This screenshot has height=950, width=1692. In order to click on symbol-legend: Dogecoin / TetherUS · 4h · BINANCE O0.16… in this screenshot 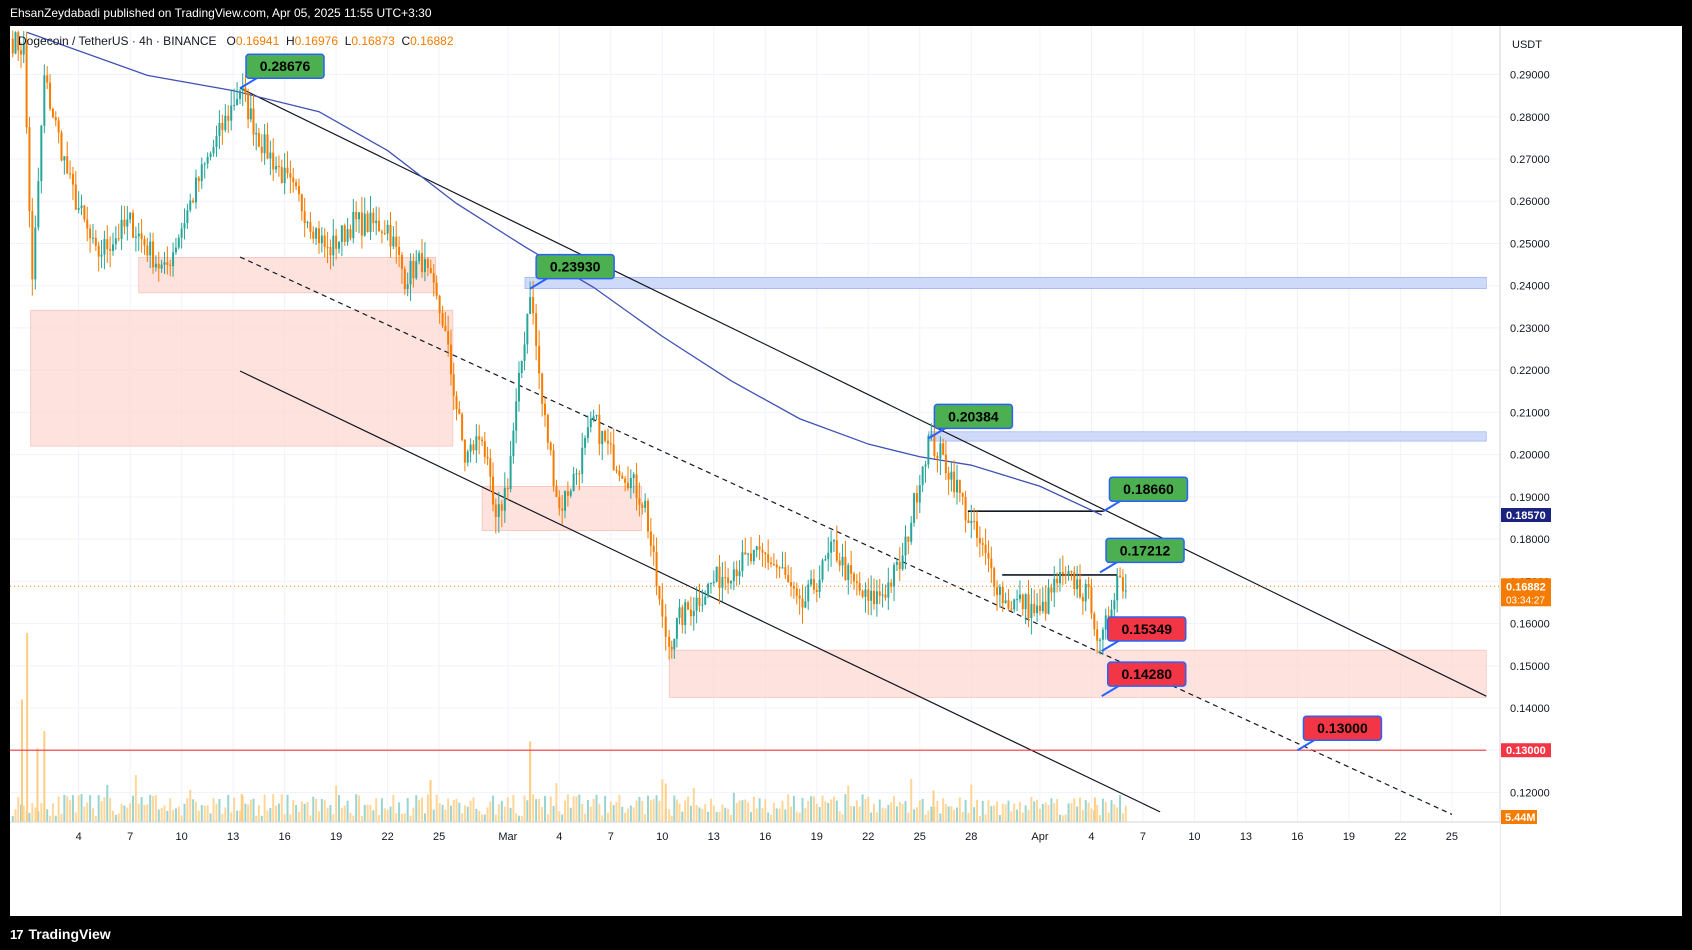, I will do `click(236, 41)`.